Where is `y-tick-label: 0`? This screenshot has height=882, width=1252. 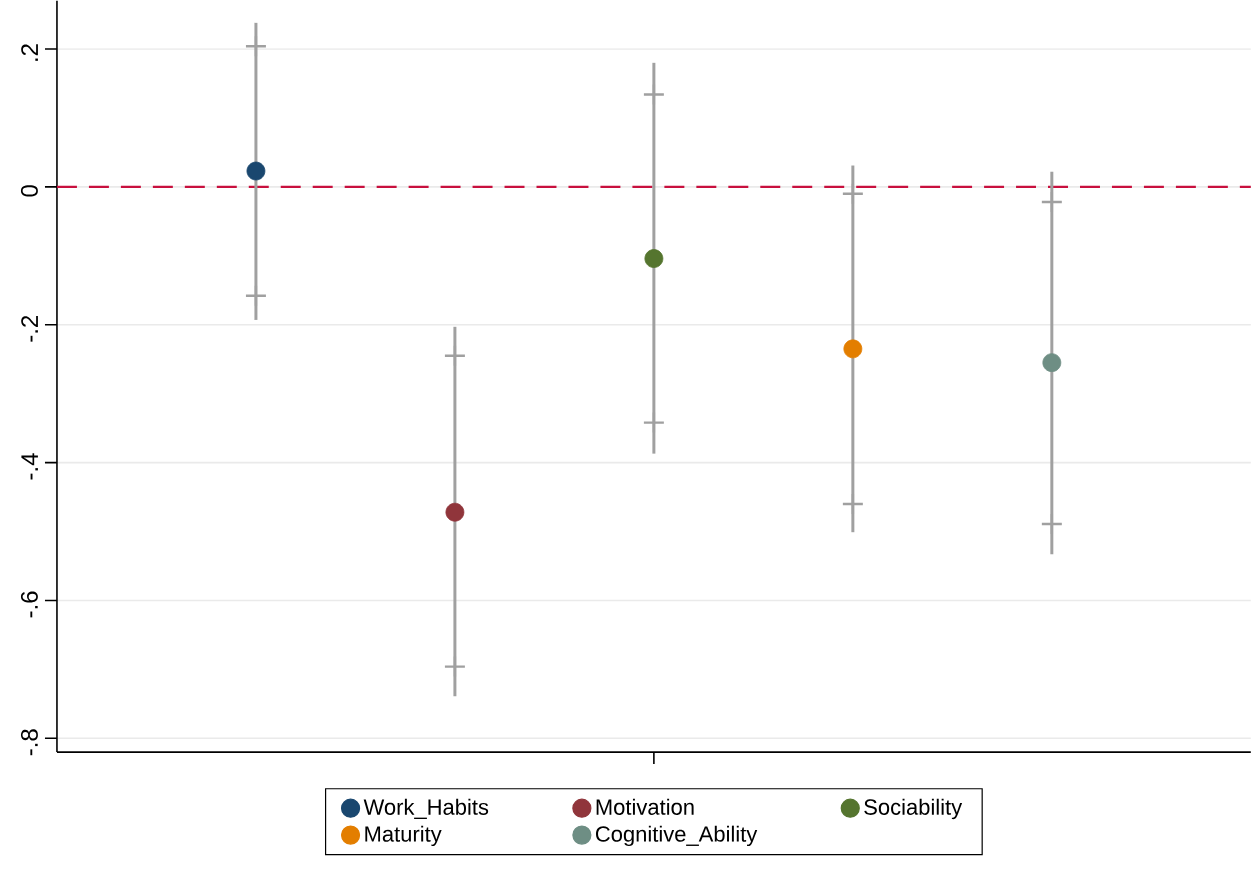 y-tick-label: 0 is located at coordinates (29, 191).